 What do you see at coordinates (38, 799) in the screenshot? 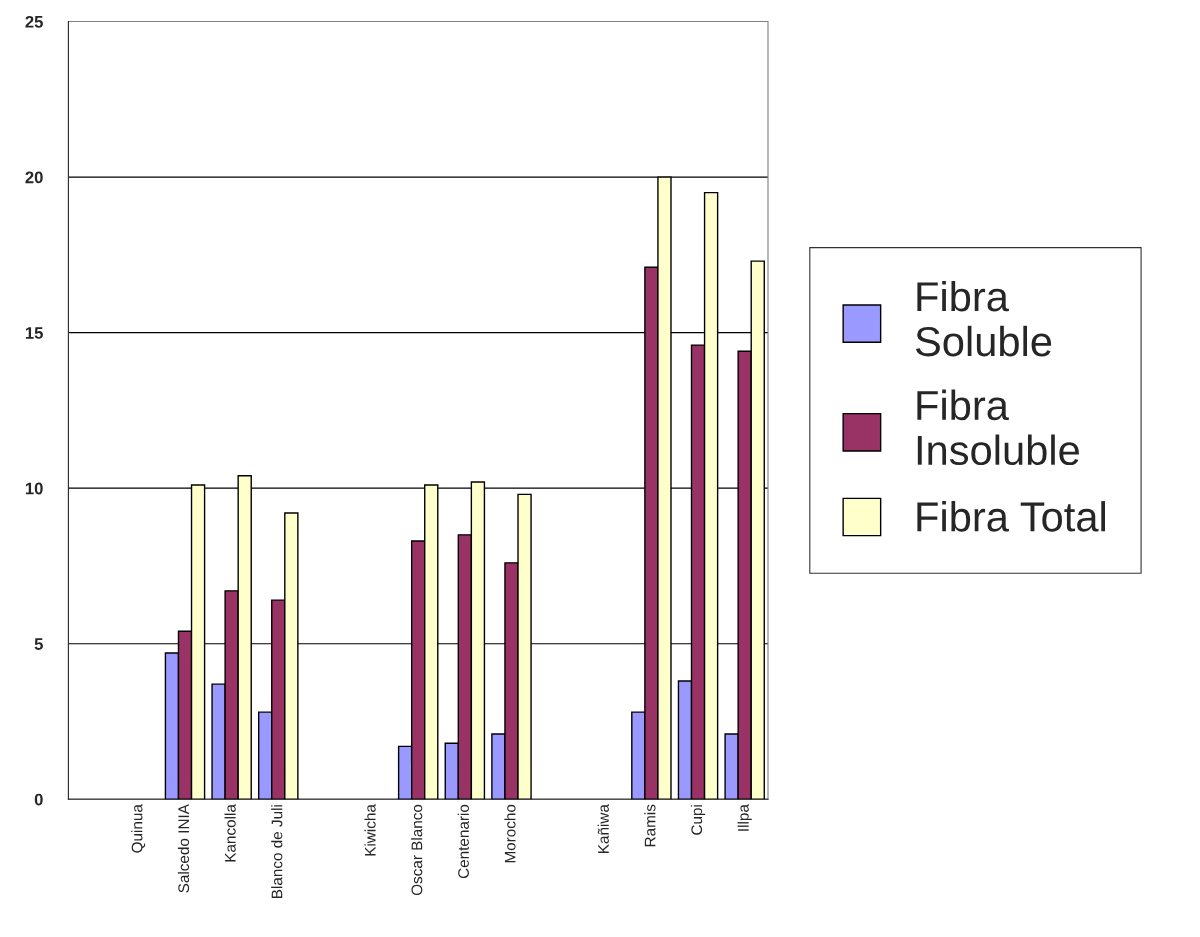
I see `y-tick-label: 0` at bounding box center [38, 799].